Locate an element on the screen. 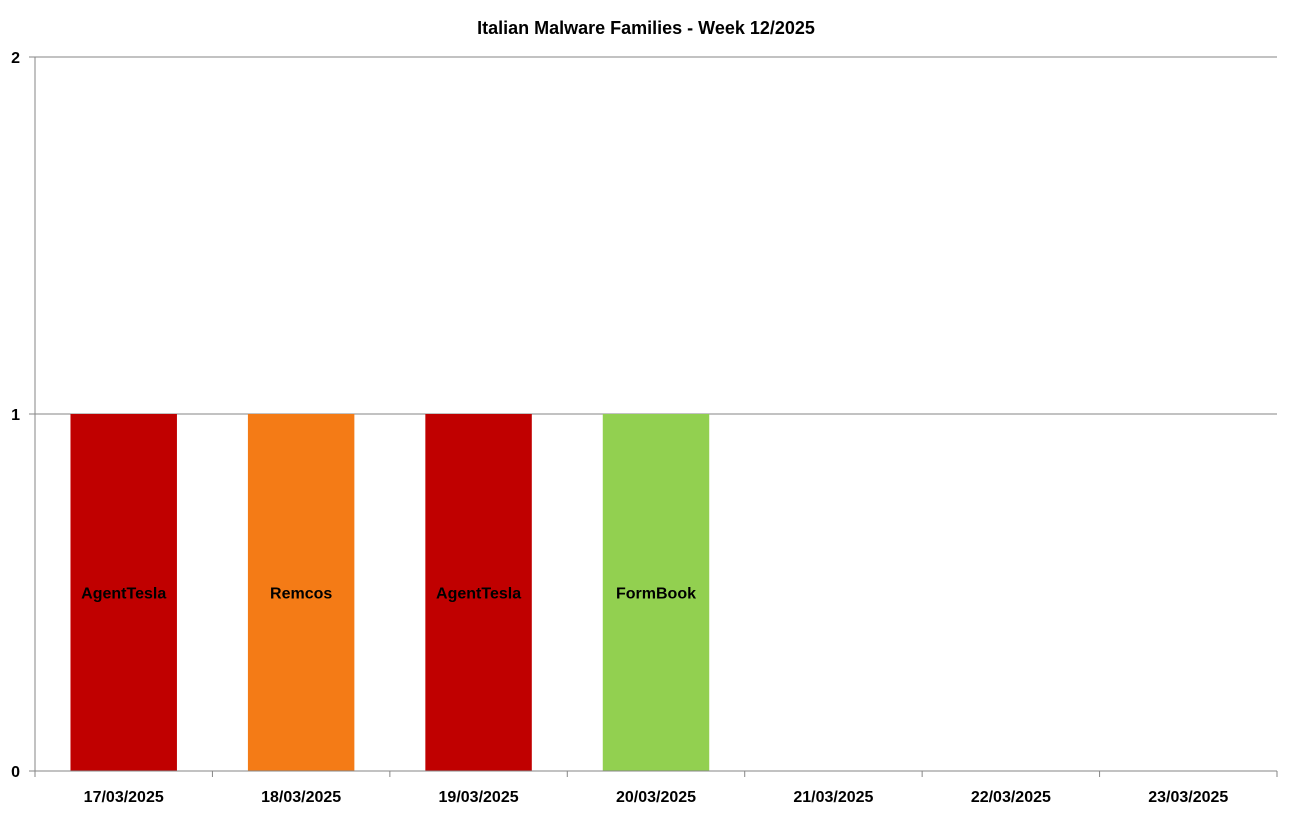 Image resolution: width=1292 pixels, height=818 pixels. y-tick-label: 0 is located at coordinates (15, 772).